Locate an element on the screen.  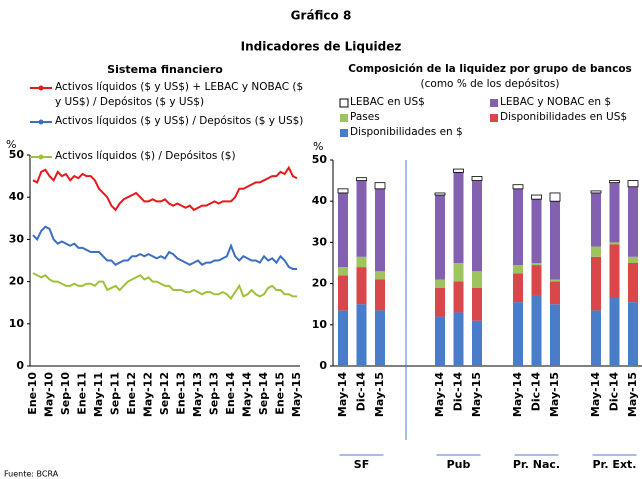
x-tick-label: Ene-14 is located at coordinates (230, 393).